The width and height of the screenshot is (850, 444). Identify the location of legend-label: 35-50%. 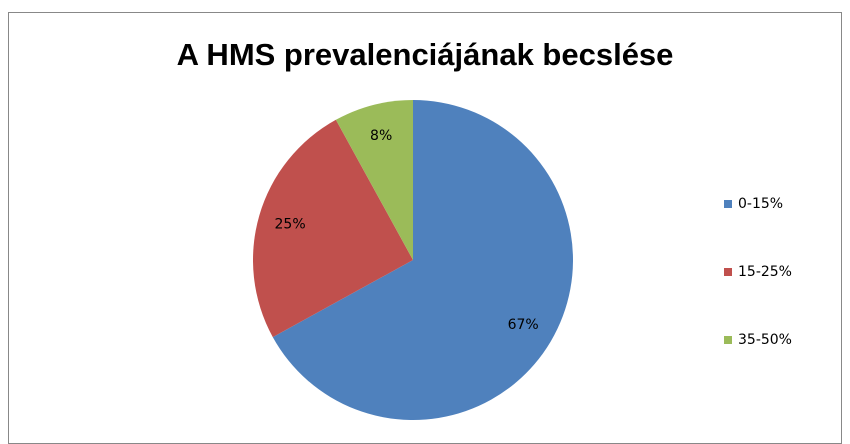
(765, 340).